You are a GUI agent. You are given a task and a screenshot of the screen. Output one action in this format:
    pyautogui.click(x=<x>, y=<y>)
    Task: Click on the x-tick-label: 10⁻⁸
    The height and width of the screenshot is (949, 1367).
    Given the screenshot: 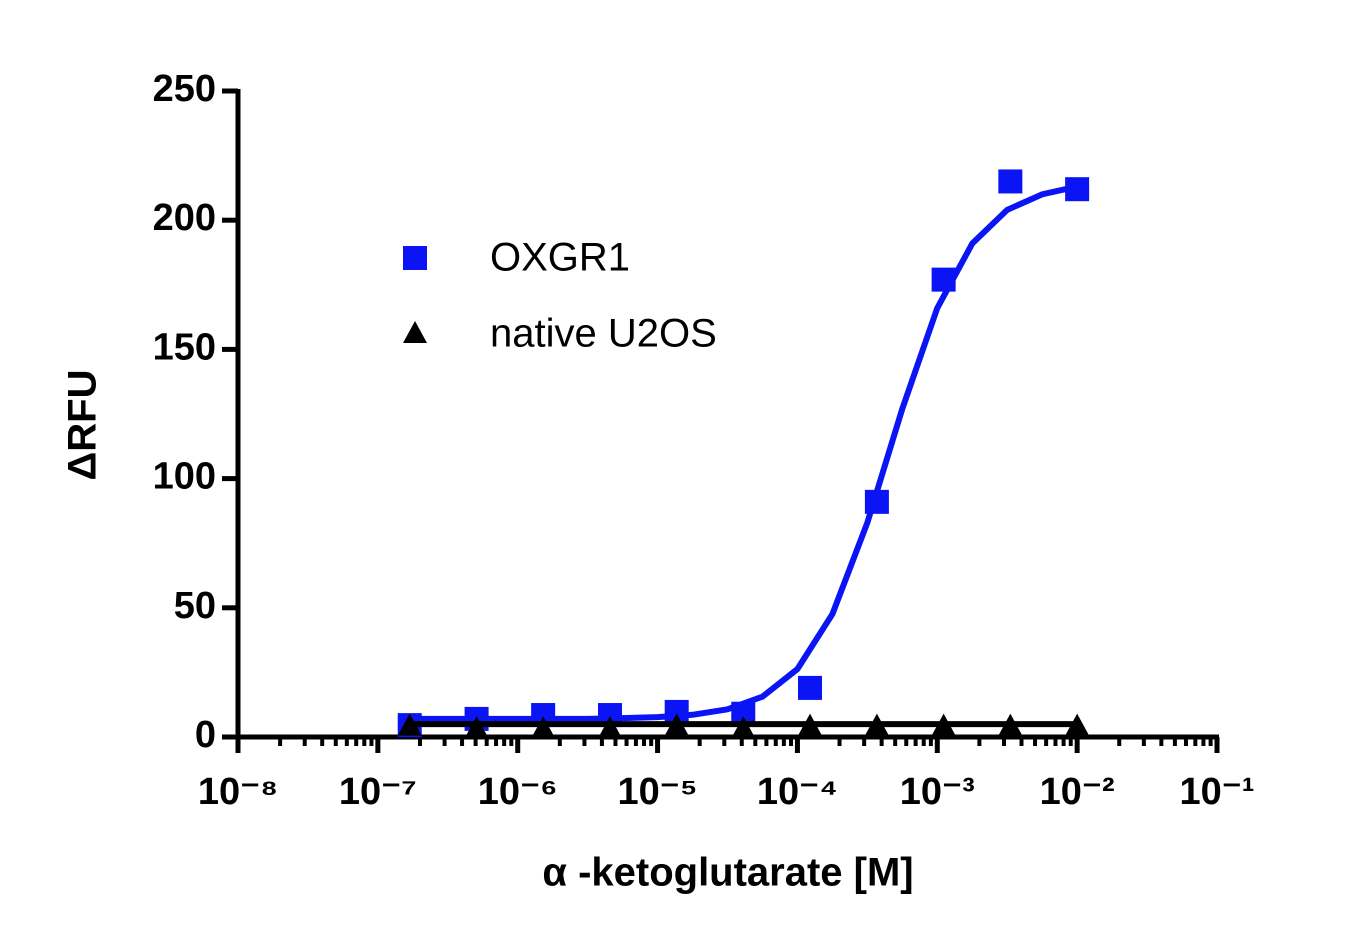 What is the action you would take?
    pyautogui.click(x=238, y=792)
    